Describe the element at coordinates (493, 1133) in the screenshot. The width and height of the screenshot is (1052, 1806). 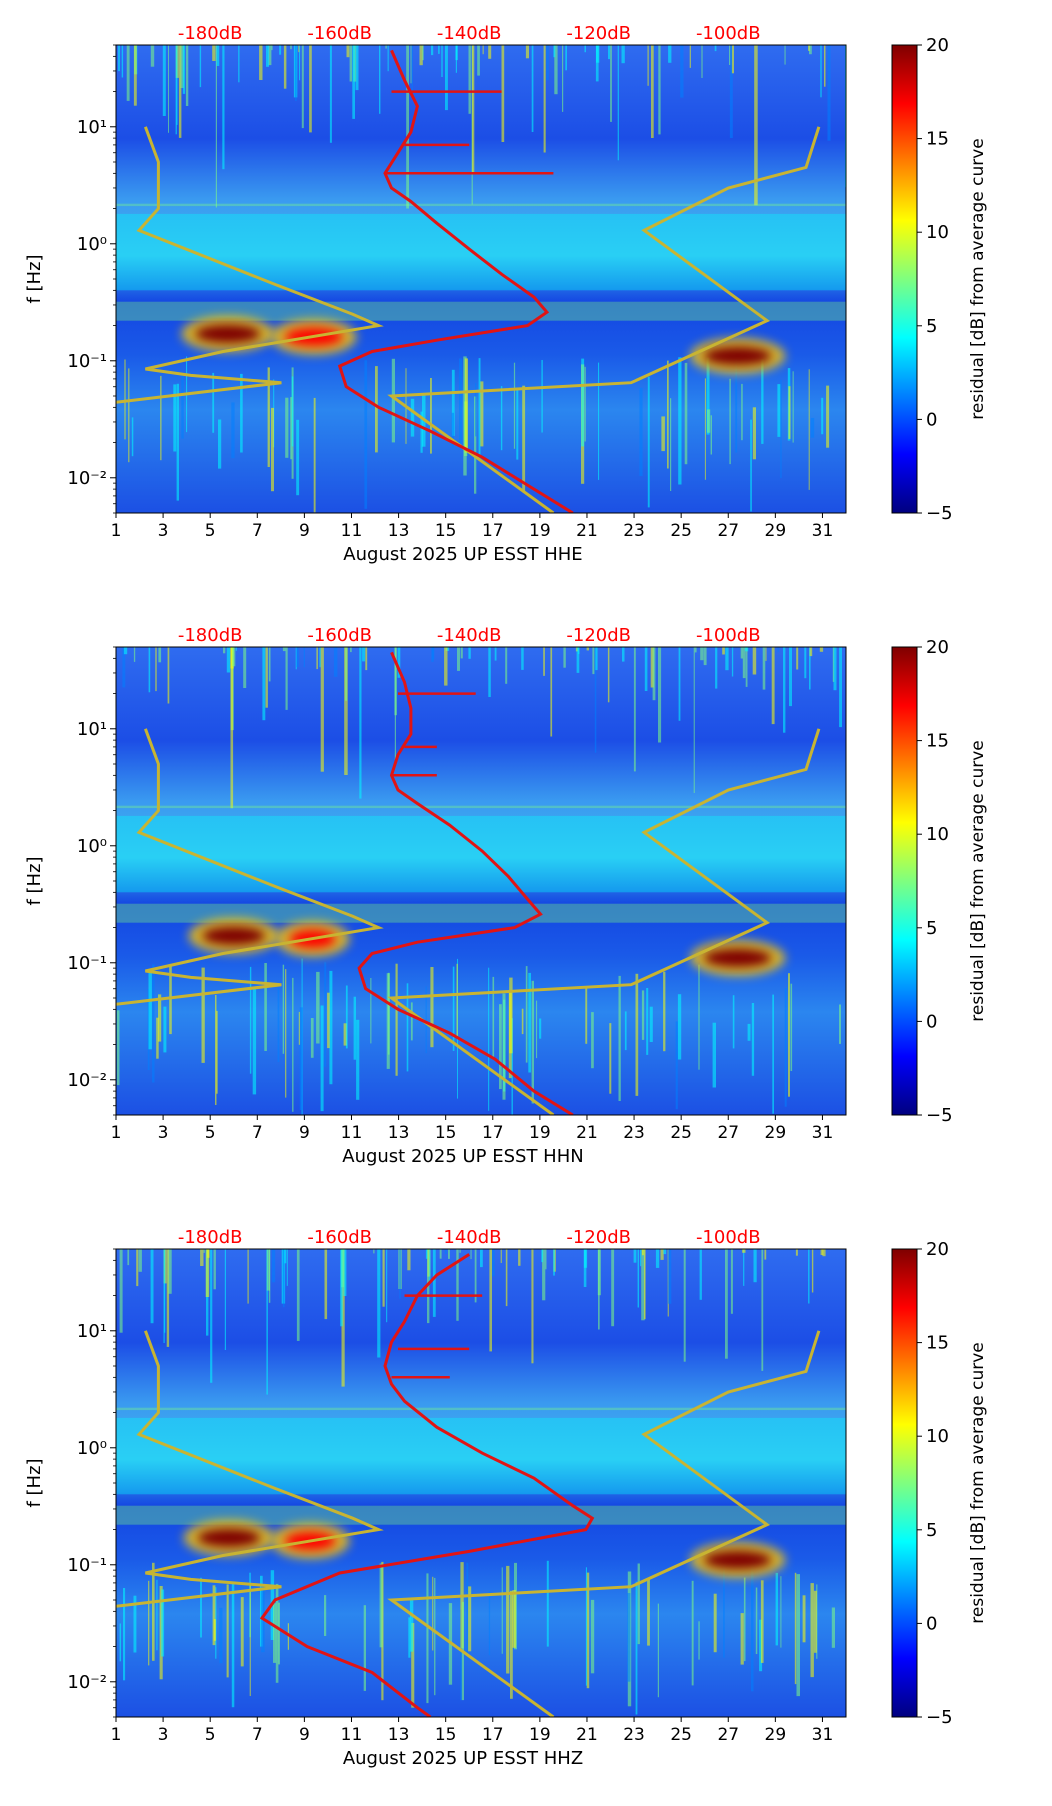
I see `x-tick-label: 17` at that location.